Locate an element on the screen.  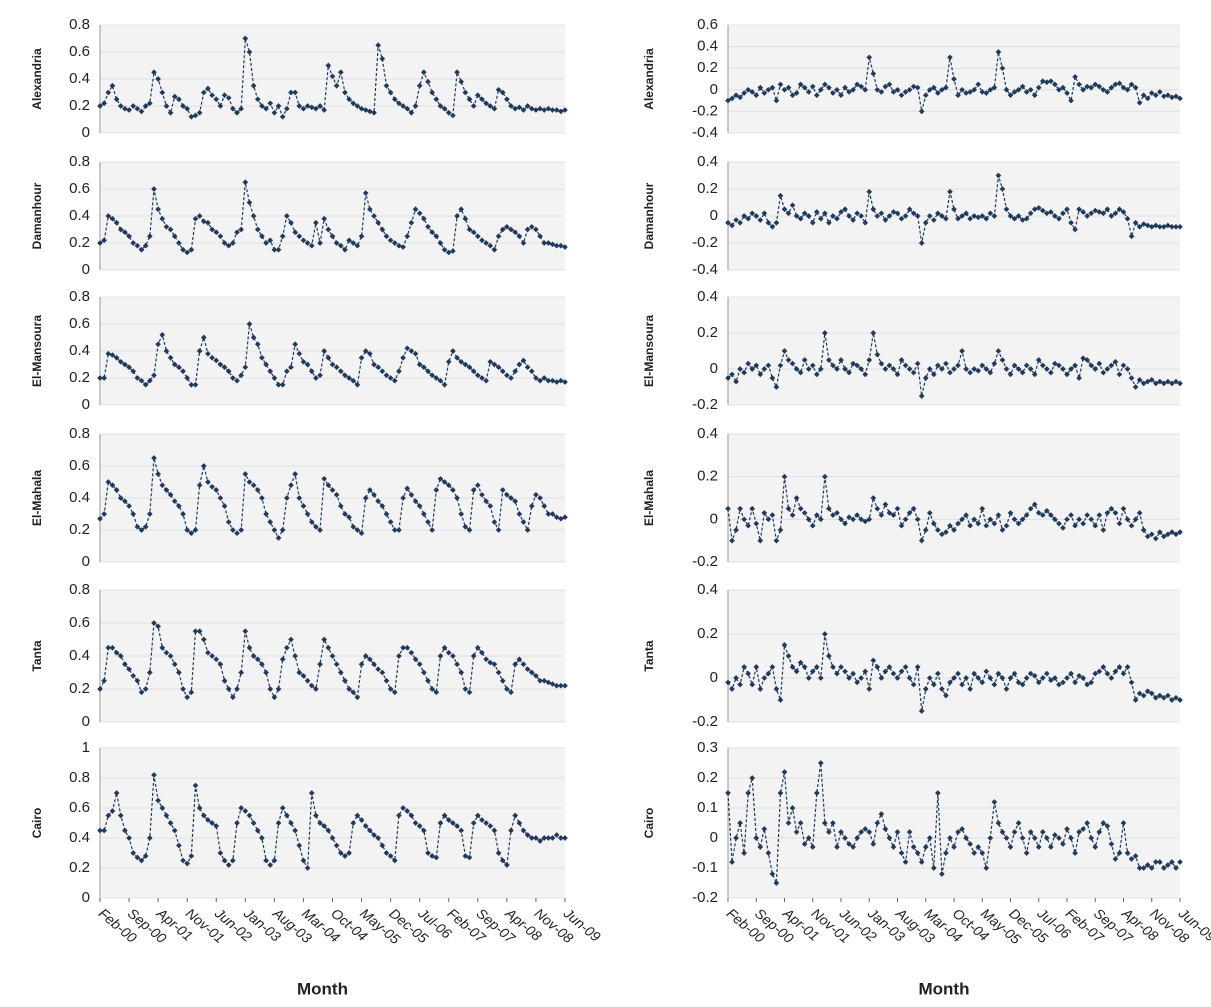
y-axis-label: El-Mahala is located at coordinates (649, 498).